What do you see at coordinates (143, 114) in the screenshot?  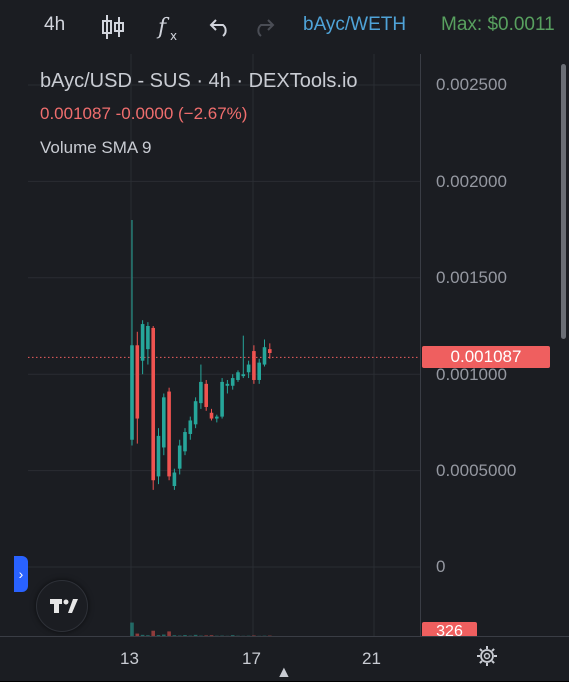 I see `chart-legend-price: 0.001087 -0.0000 (−2.67%)` at bounding box center [143, 114].